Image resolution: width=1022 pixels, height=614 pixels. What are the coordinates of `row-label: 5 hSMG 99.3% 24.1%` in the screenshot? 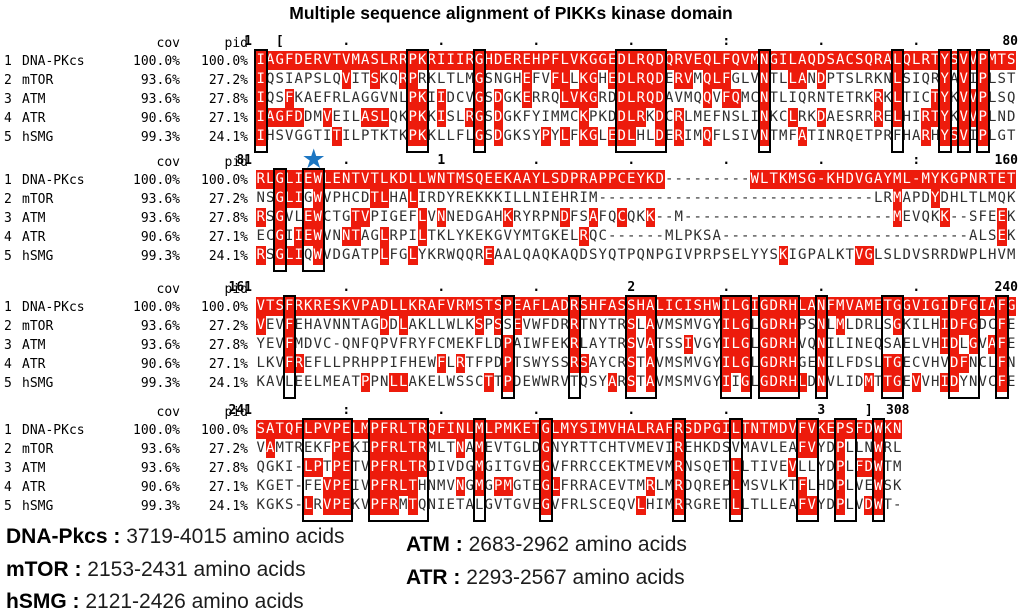 It's located at (128, 137).